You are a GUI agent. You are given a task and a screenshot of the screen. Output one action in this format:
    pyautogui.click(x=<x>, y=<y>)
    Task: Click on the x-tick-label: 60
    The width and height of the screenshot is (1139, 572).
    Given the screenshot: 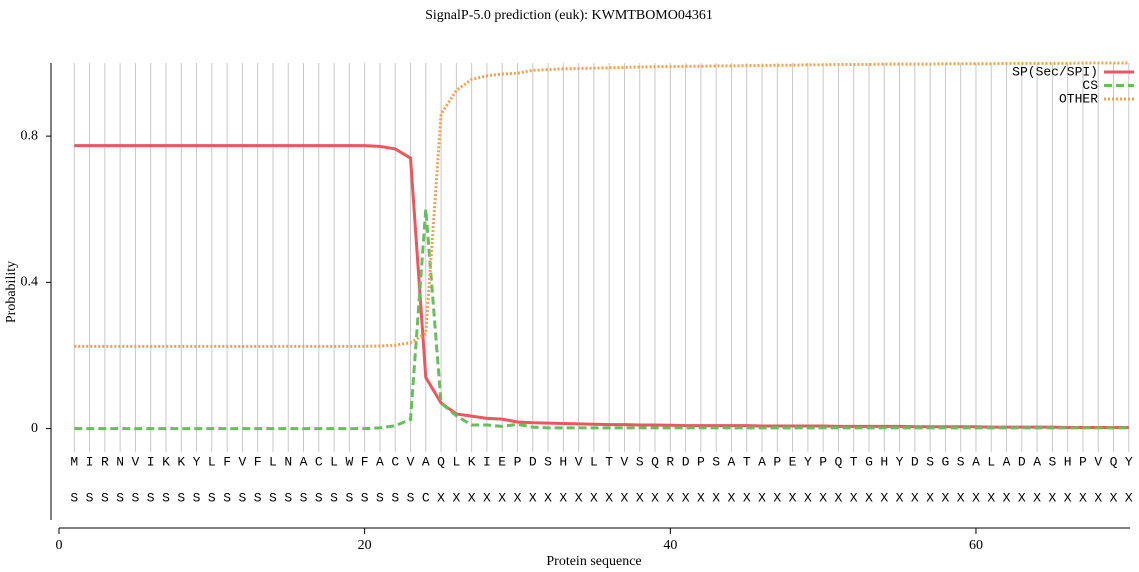 What is the action you would take?
    pyautogui.click(x=976, y=545)
    